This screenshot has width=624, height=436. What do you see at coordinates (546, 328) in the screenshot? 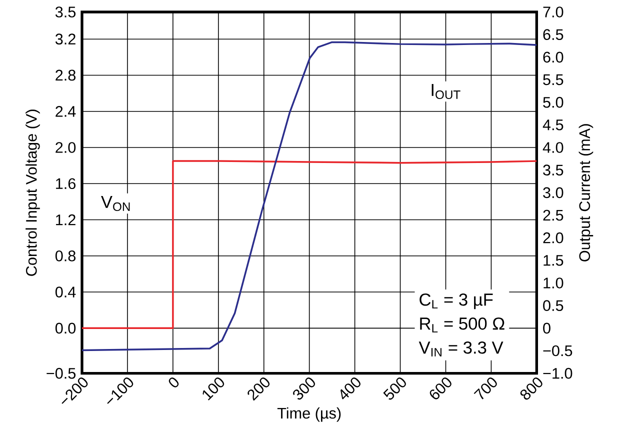
I see `y2-tick-label: 0` at bounding box center [546, 328].